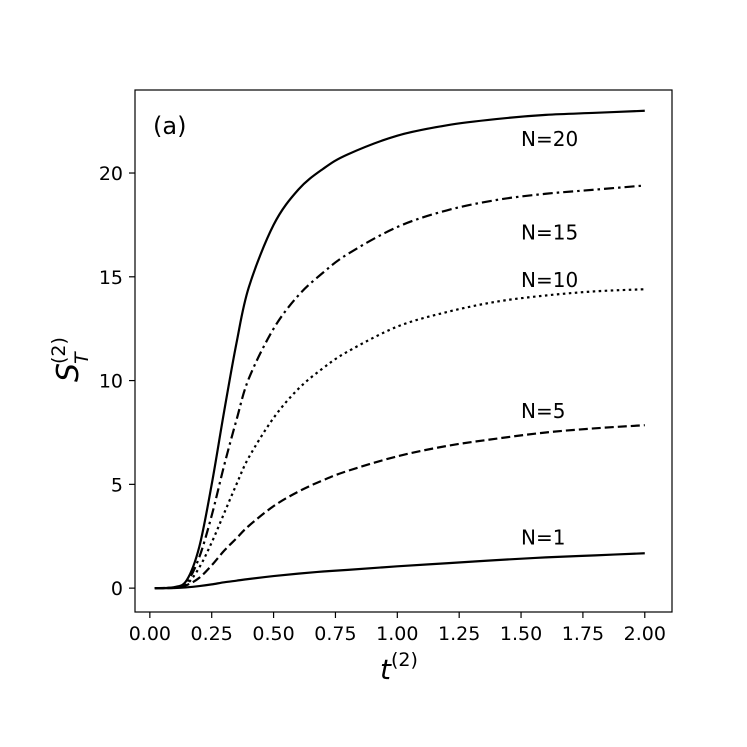 The height and width of the screenshot is (747, 747). Describe the element at coordinates (549, 338) in the screenshot. I see `series-labels: N=20 N=15 N=10 N=5 N=1` at that location.